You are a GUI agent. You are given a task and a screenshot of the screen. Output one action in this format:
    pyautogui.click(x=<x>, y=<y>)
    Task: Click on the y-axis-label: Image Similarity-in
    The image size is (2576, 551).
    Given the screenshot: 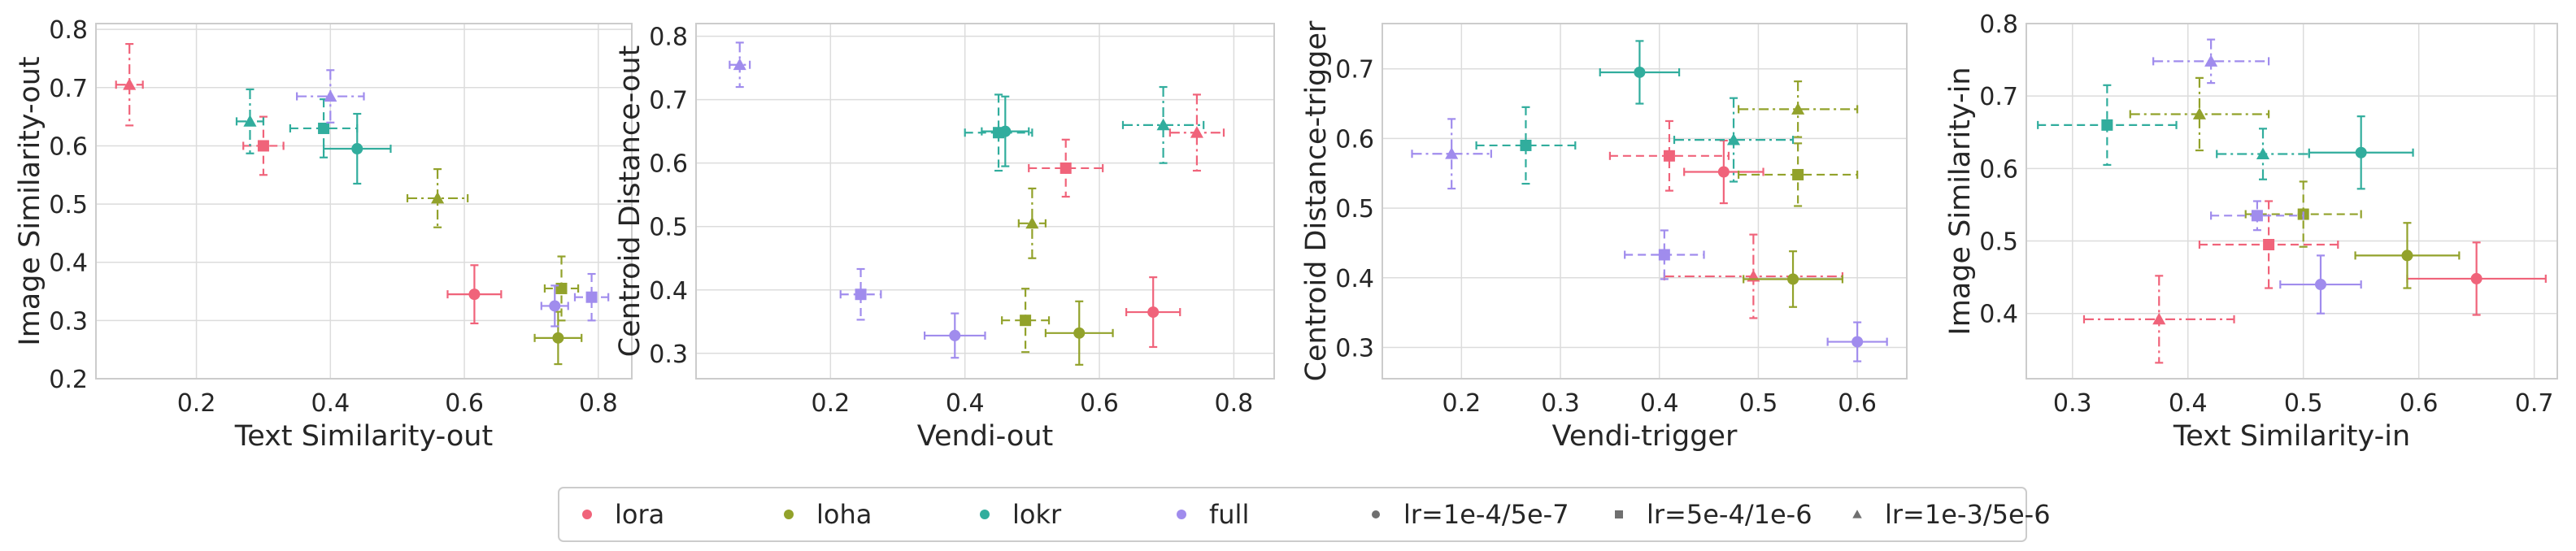 What is the action you would take?
    pyautogui.click(x=1961, y=201)
    